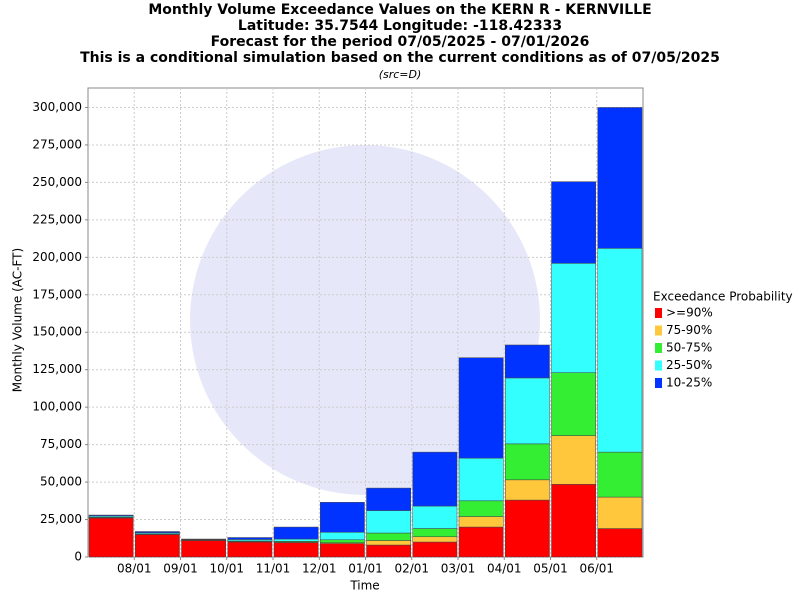  I want to click on x-tick-label: 10/01, so click(226, 569).